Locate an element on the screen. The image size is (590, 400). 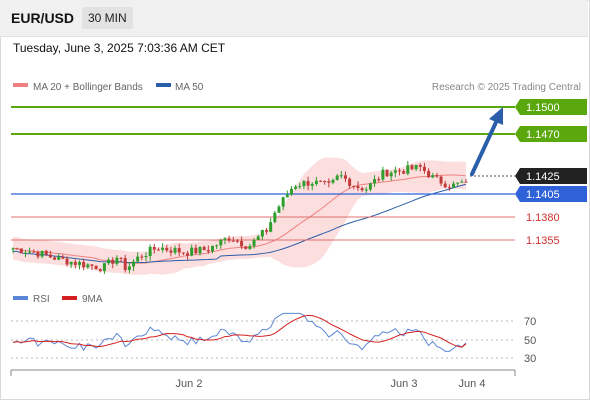
forecast-arrowhead is located at coordinates (496, 116).